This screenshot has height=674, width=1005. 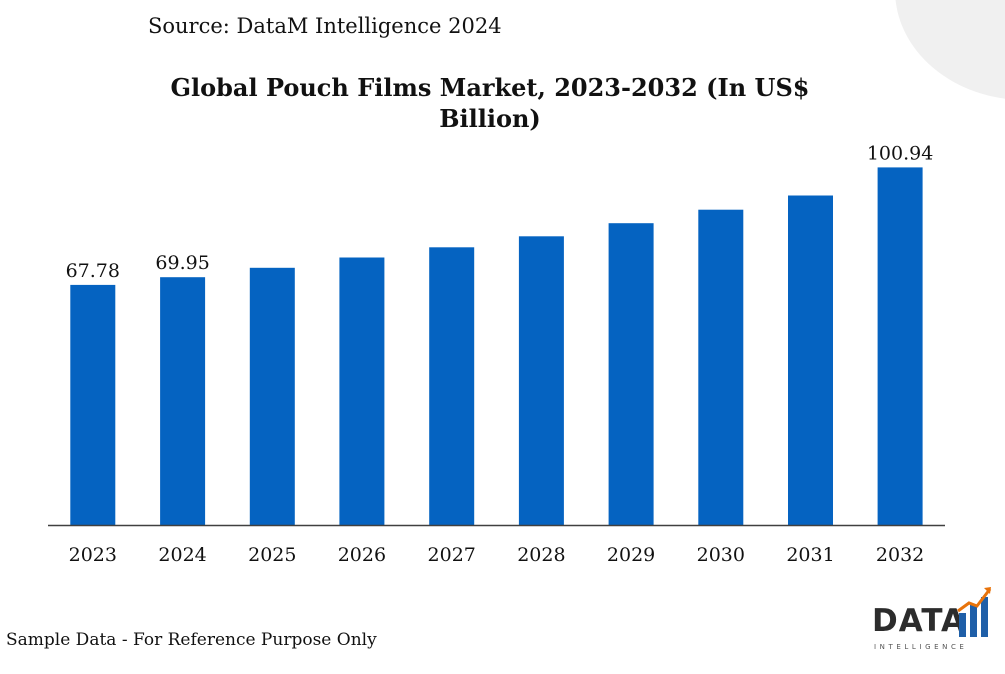 What do you see at coordinates (93, 555) in the screenshot?
I see `x-tick-2023: 2023` at bounding box center [93, 555].